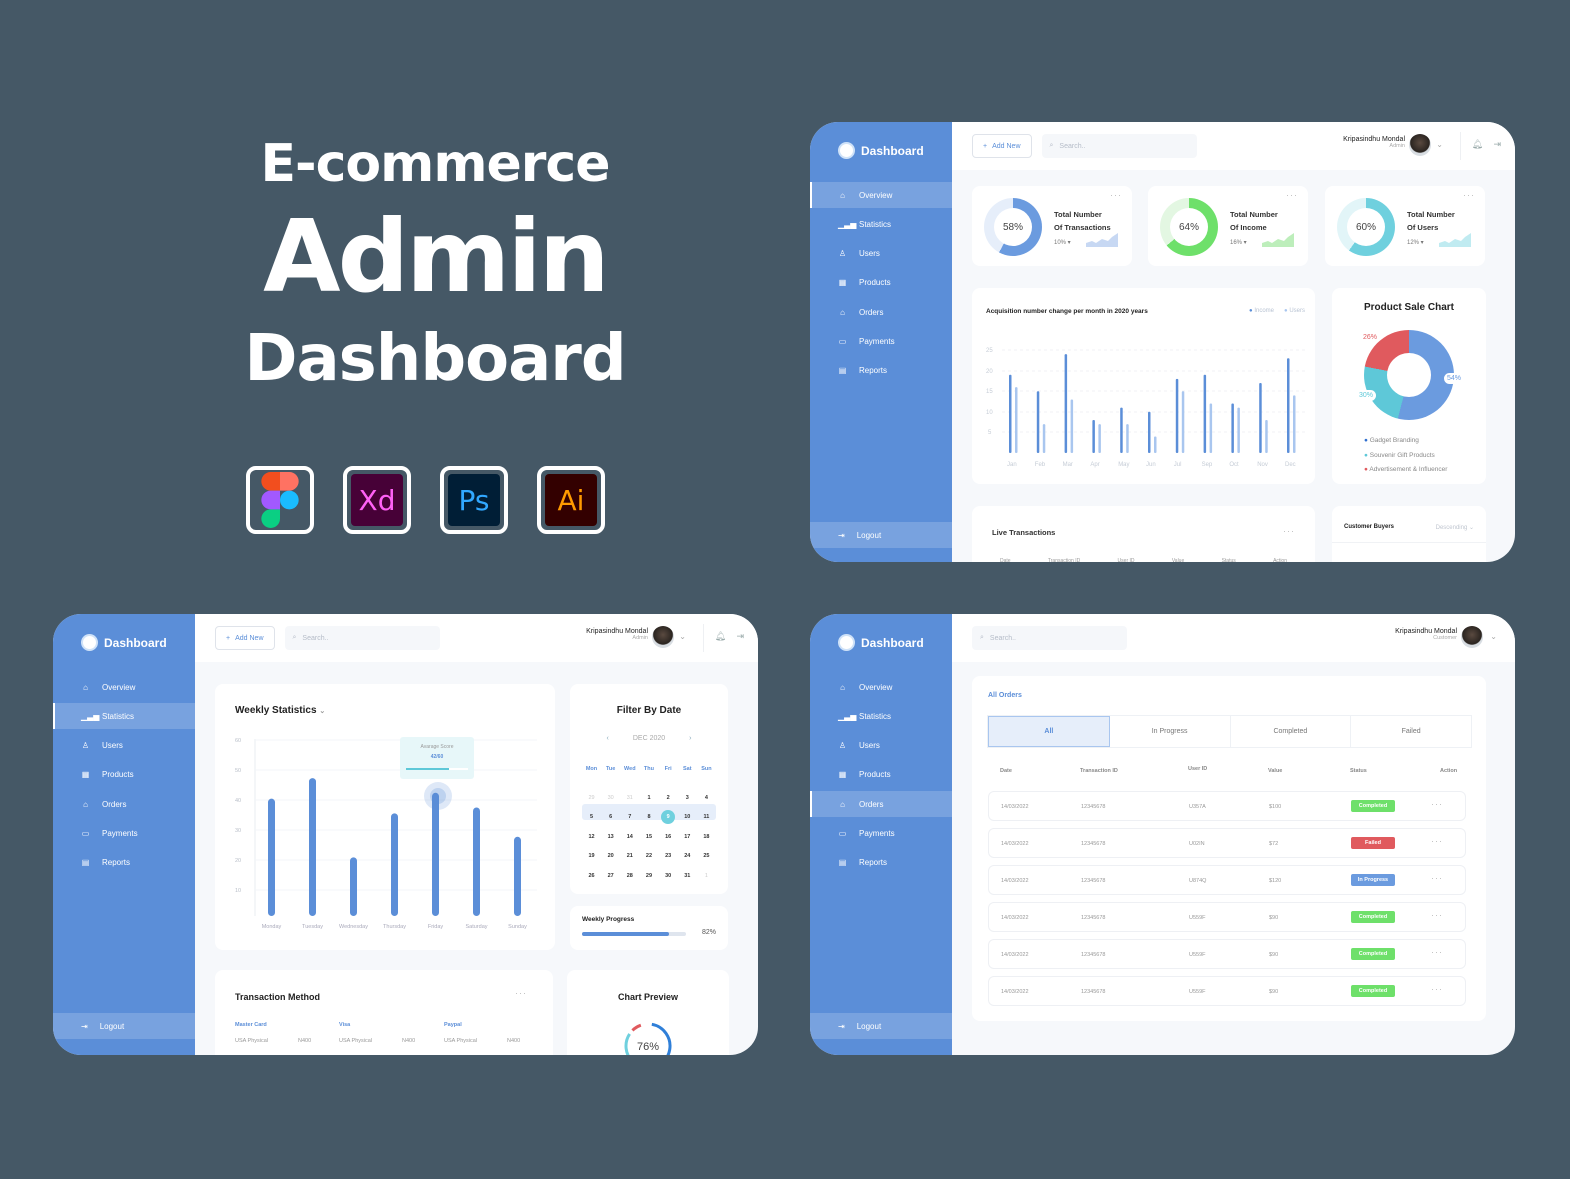  What do you see at coordinates (591, 836) in the screenshot?
I see `calendar-day: 12` at bounding box center [591, 836].